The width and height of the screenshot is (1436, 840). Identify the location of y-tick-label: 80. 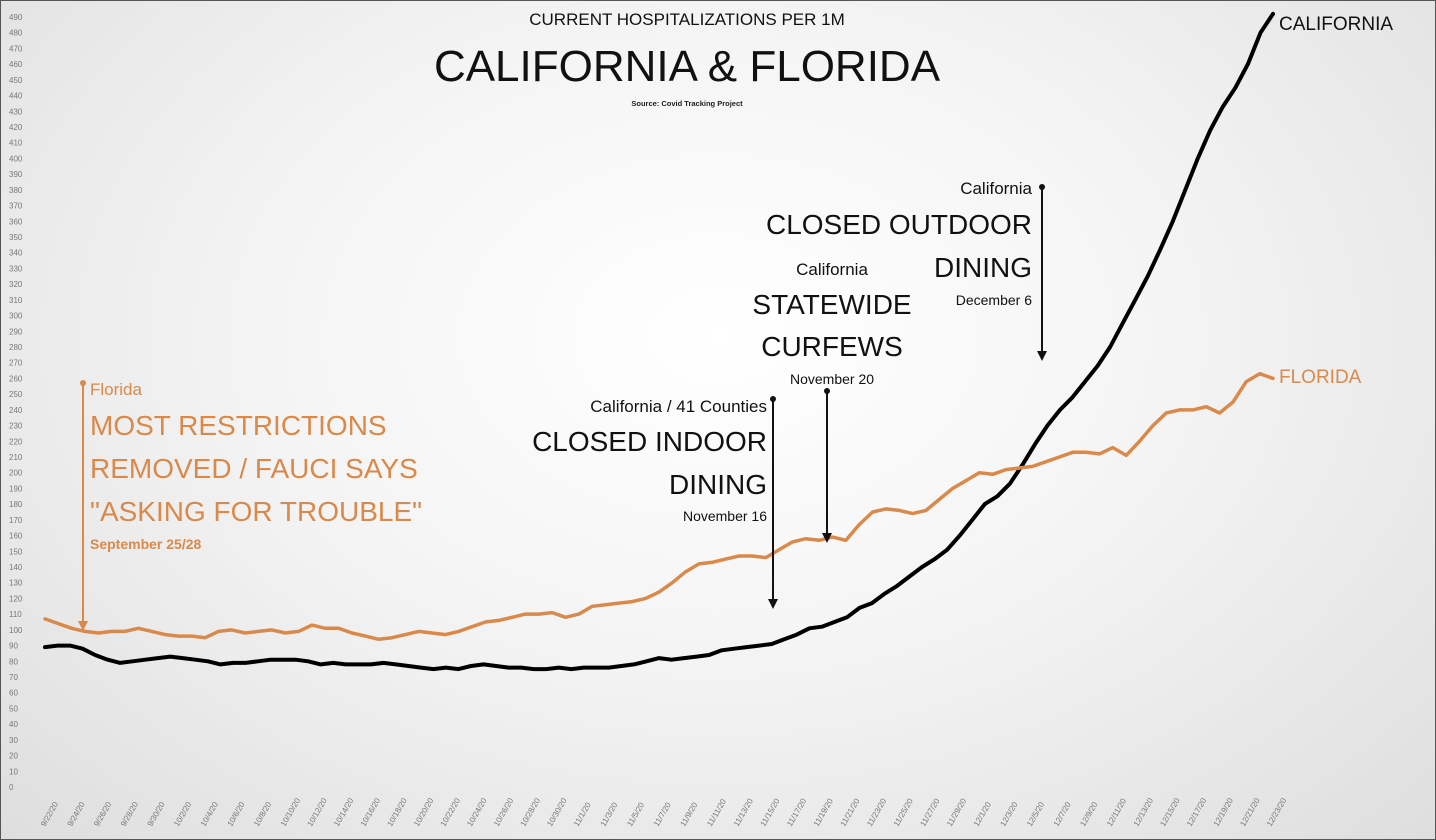
(13, 661).